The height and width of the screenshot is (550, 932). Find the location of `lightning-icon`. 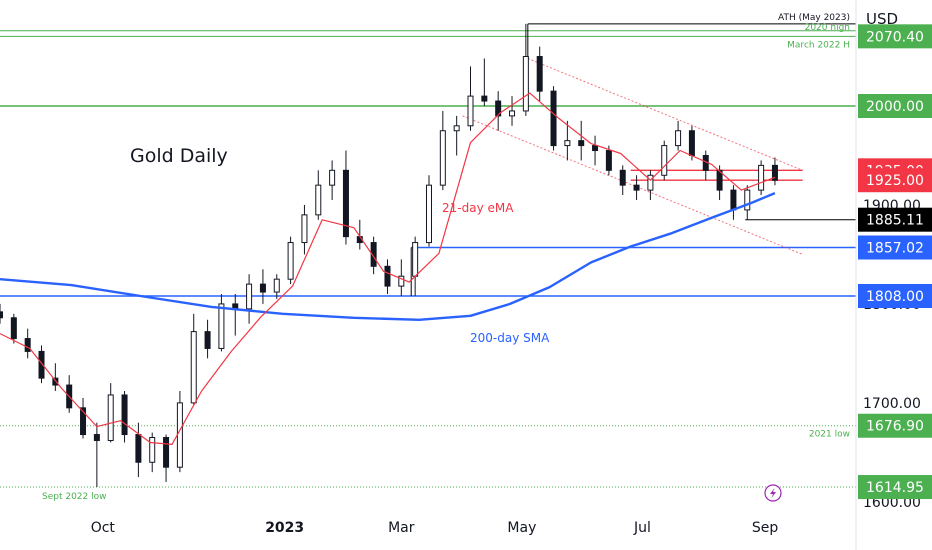

lightning-icon is located at coordinates (773, 493).